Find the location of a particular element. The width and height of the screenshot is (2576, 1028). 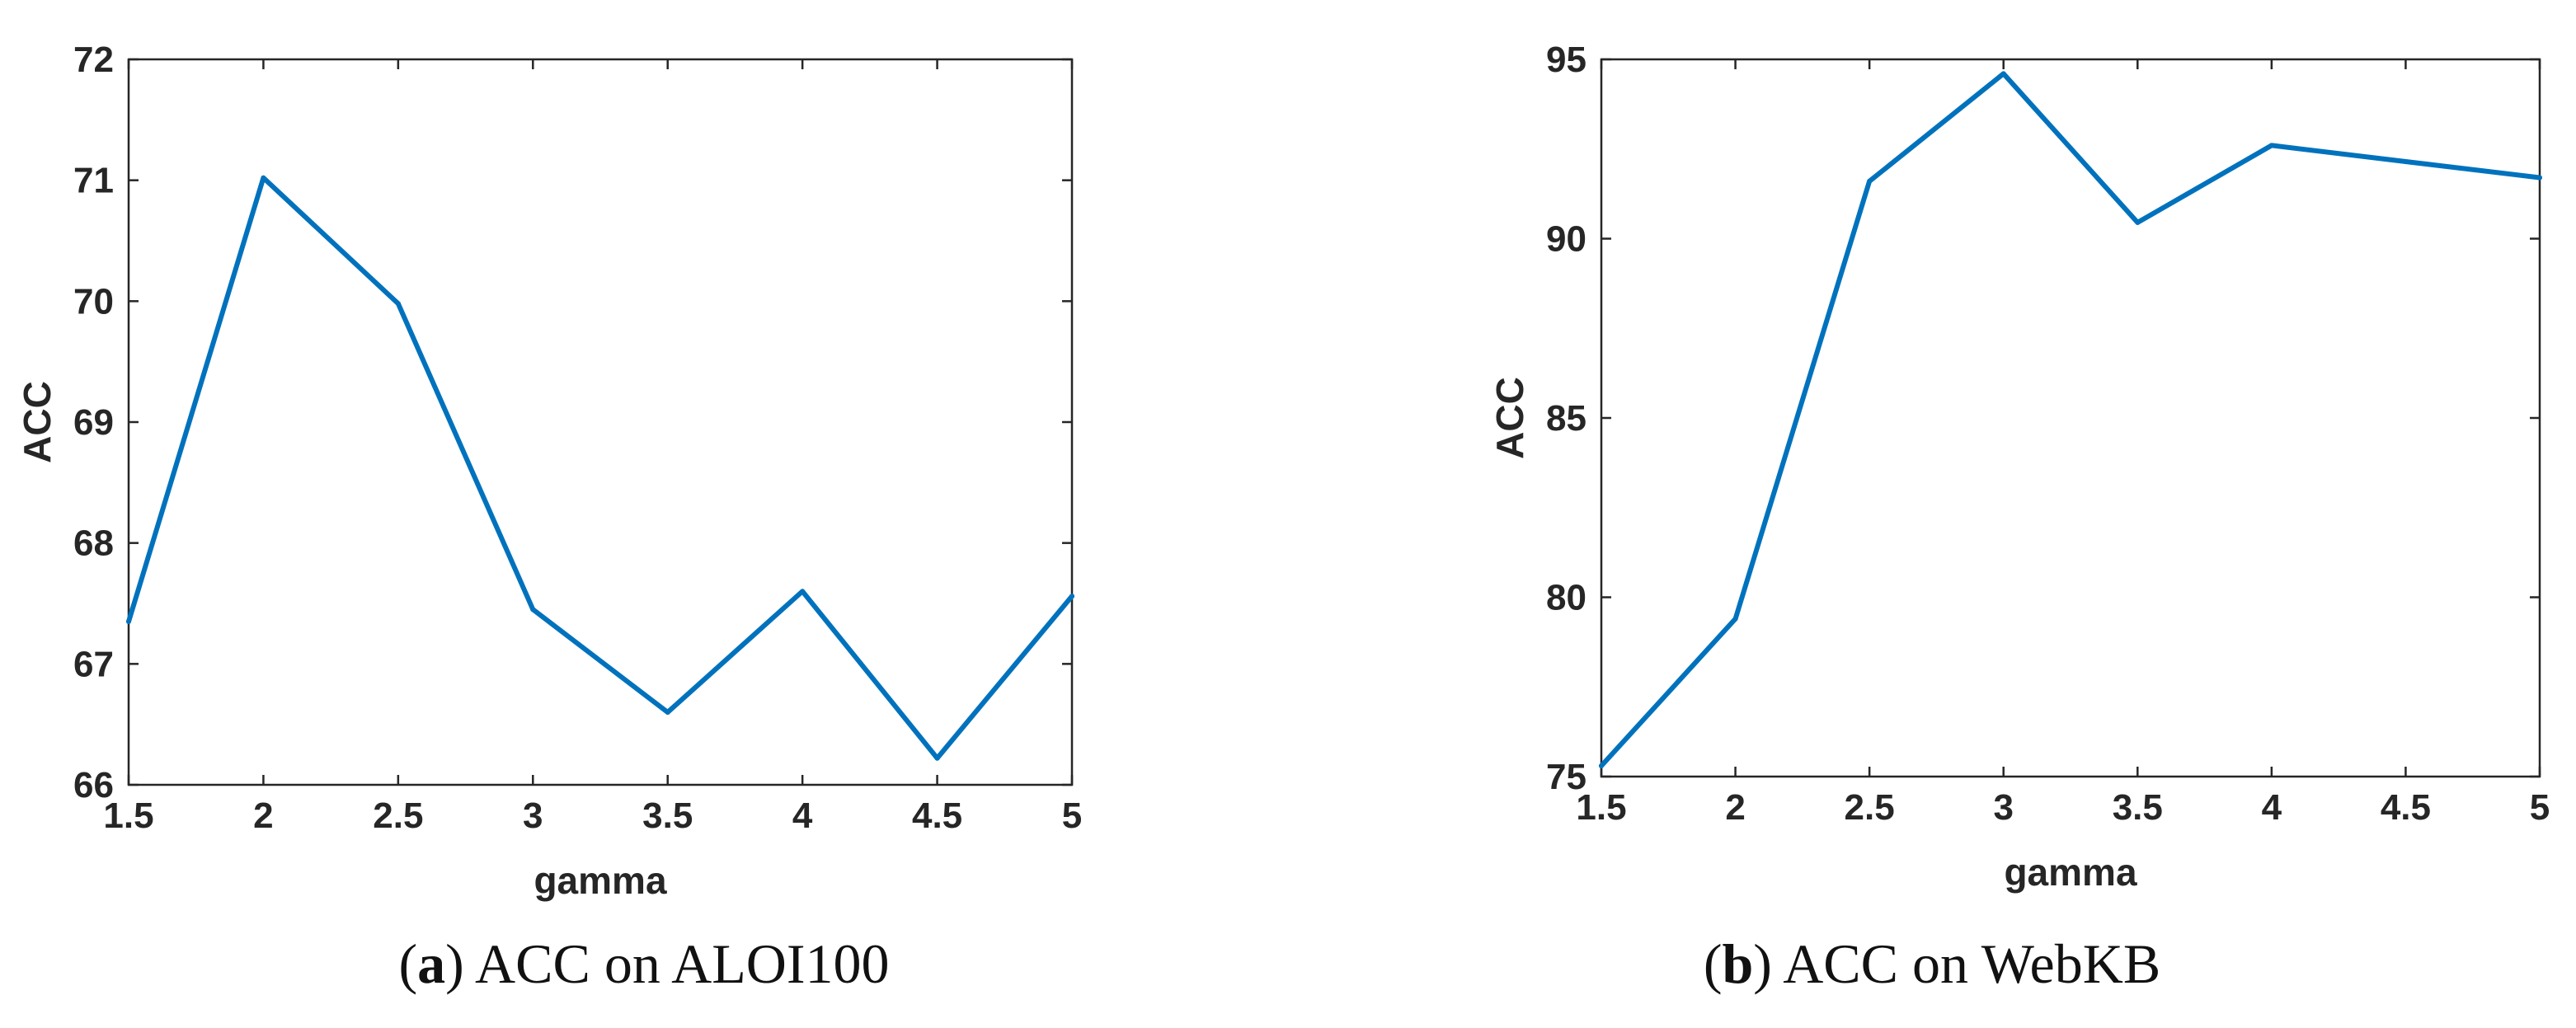

caption-a: (a) ACC on ALOI100 is located at coordinates (644, 963).